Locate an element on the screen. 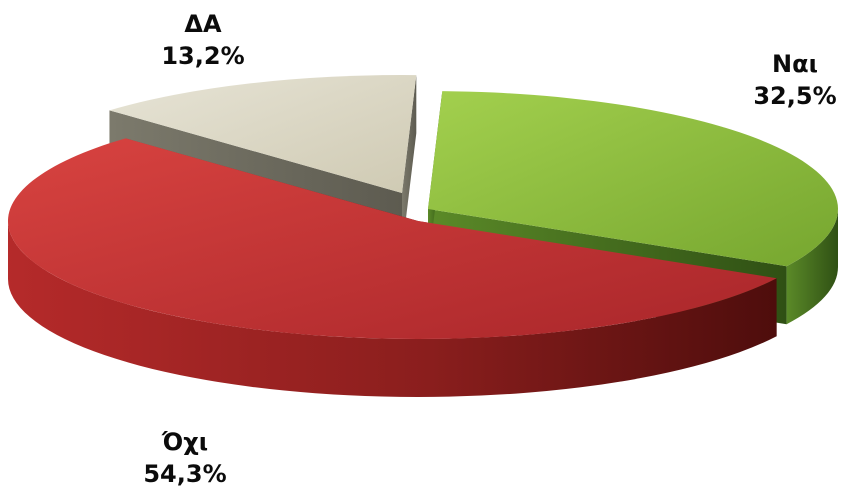 This screenshot has height=492, width=843. slice-value-no: 54,3% is located at coordinates (184, 474).